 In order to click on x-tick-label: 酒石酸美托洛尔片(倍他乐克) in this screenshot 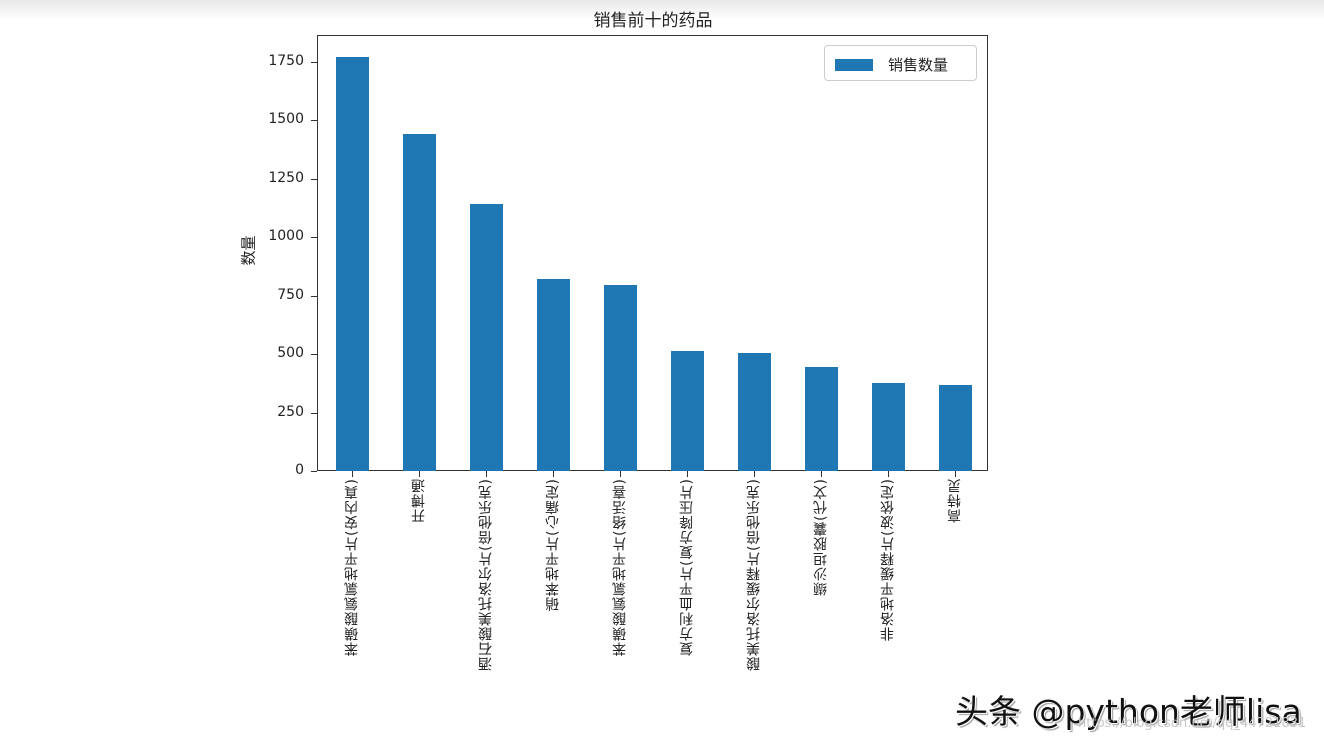, I will do `click(486, 574)`.